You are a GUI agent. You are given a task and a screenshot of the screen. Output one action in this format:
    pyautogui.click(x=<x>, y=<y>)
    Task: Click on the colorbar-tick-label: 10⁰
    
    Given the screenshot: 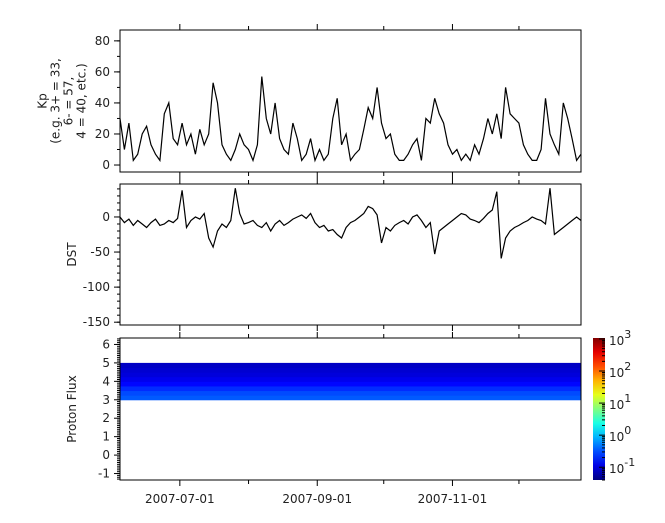 What is the action you would take?
    pyautogui.click(x=620, y=434)
    